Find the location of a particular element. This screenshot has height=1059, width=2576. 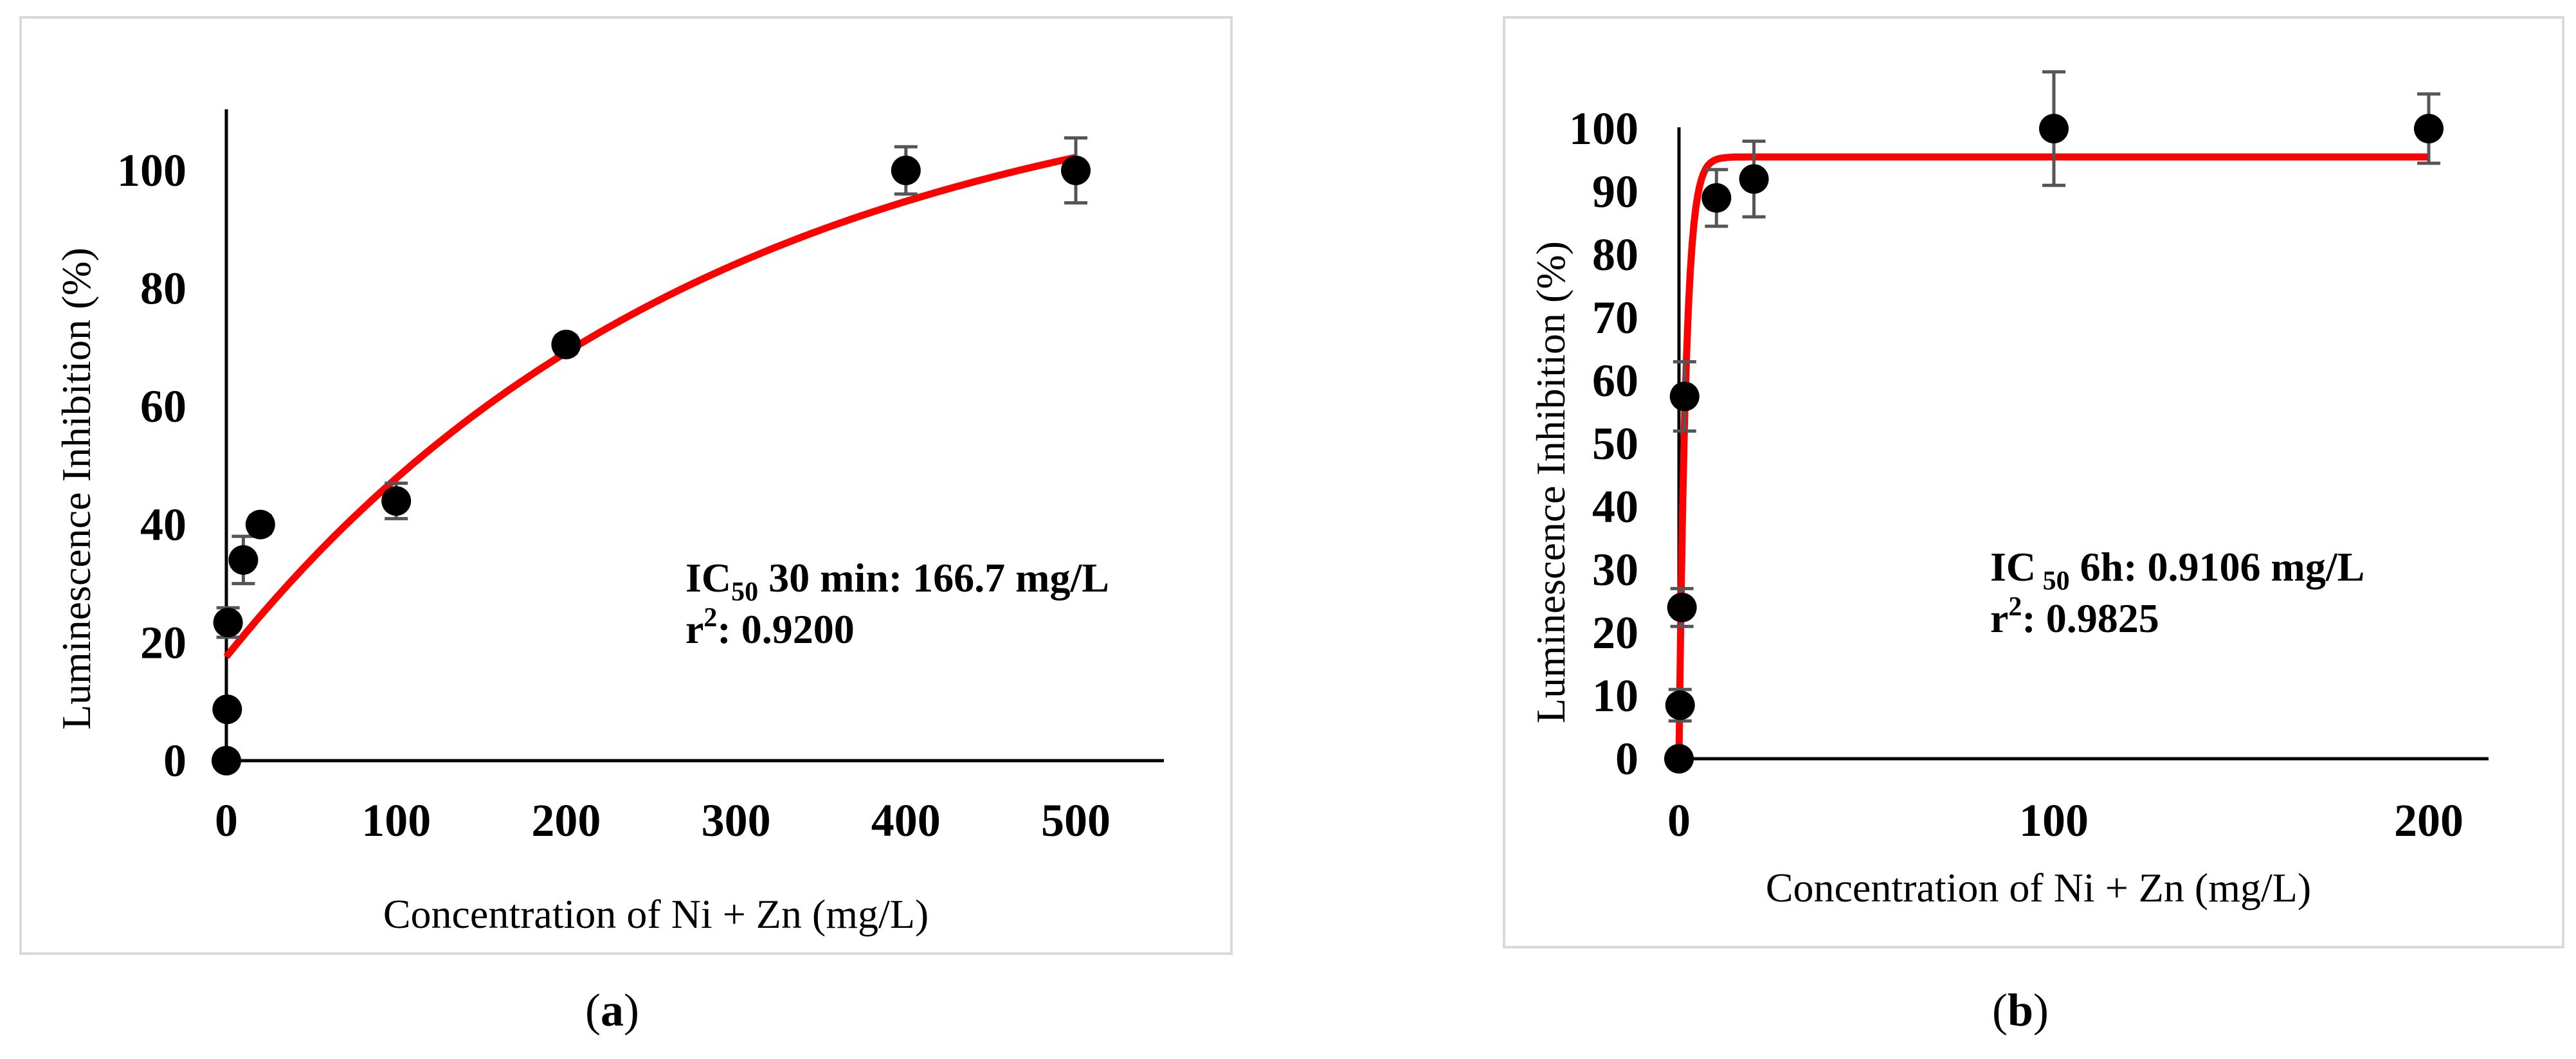

panel-b-y-tick-label: 10 is located at coordinates (1615, 695).